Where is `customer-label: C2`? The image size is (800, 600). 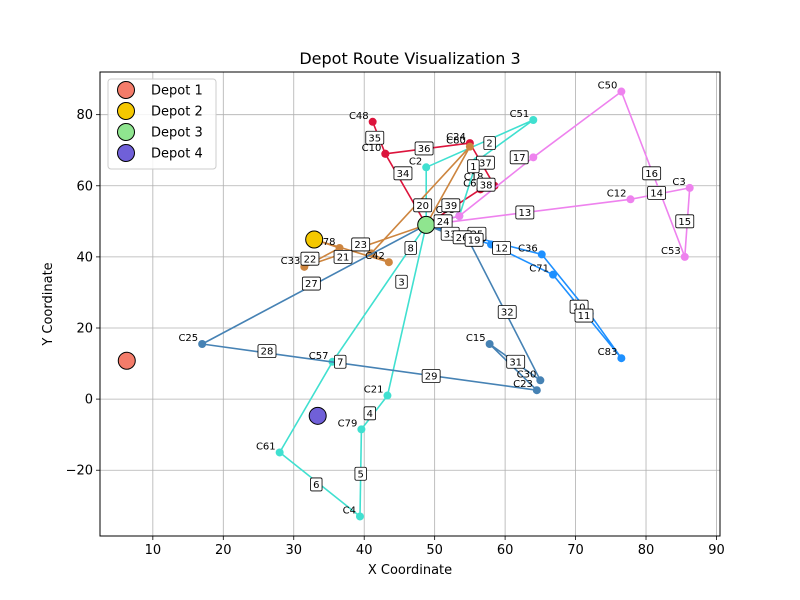
customer-label: C2 is located at coordinates (415, 161).